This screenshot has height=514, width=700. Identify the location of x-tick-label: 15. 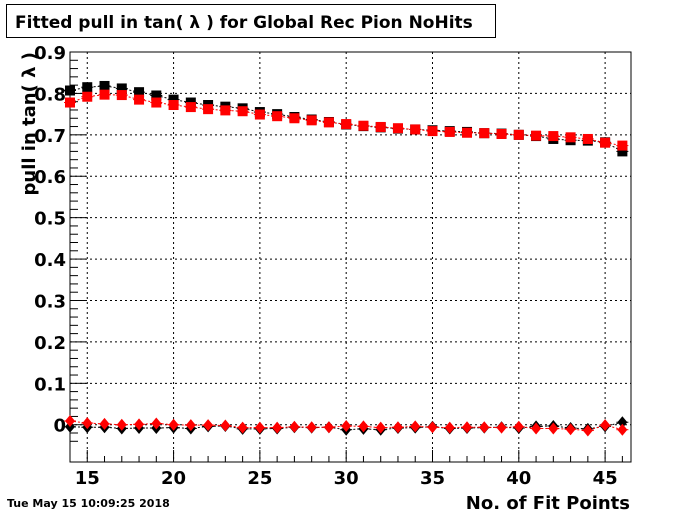
(87, 478).